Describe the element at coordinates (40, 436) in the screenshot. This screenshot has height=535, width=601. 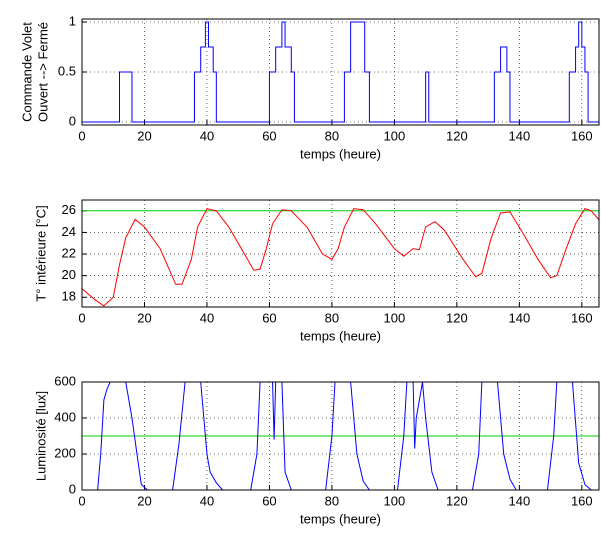
I see `y-axis-label: Luminosité [lux]` at that location.